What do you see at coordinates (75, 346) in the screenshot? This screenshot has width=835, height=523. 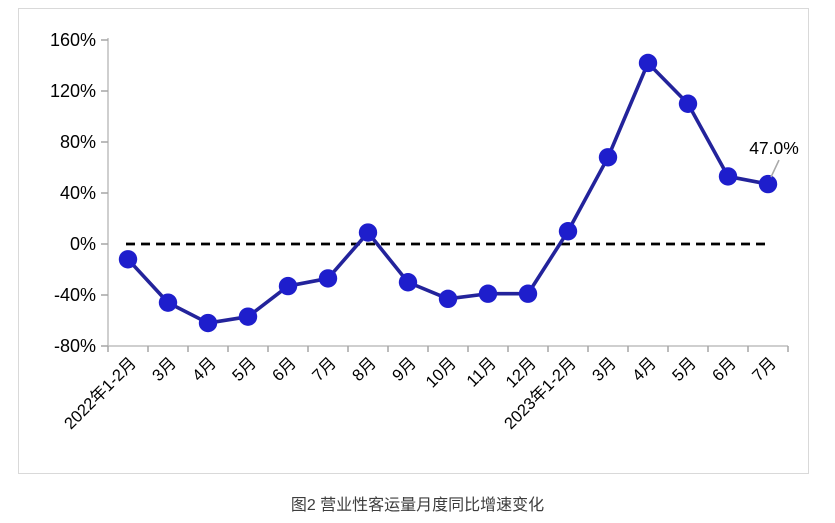 I see `y-tick-label: -80%` at bounding box center [75, 346].